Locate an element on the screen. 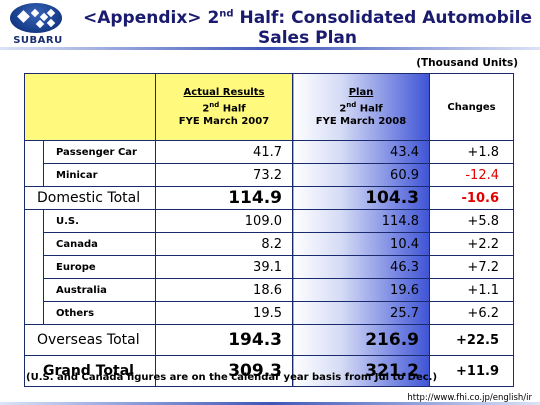  change-value: +11.9 is located at coordinates (471, 371).